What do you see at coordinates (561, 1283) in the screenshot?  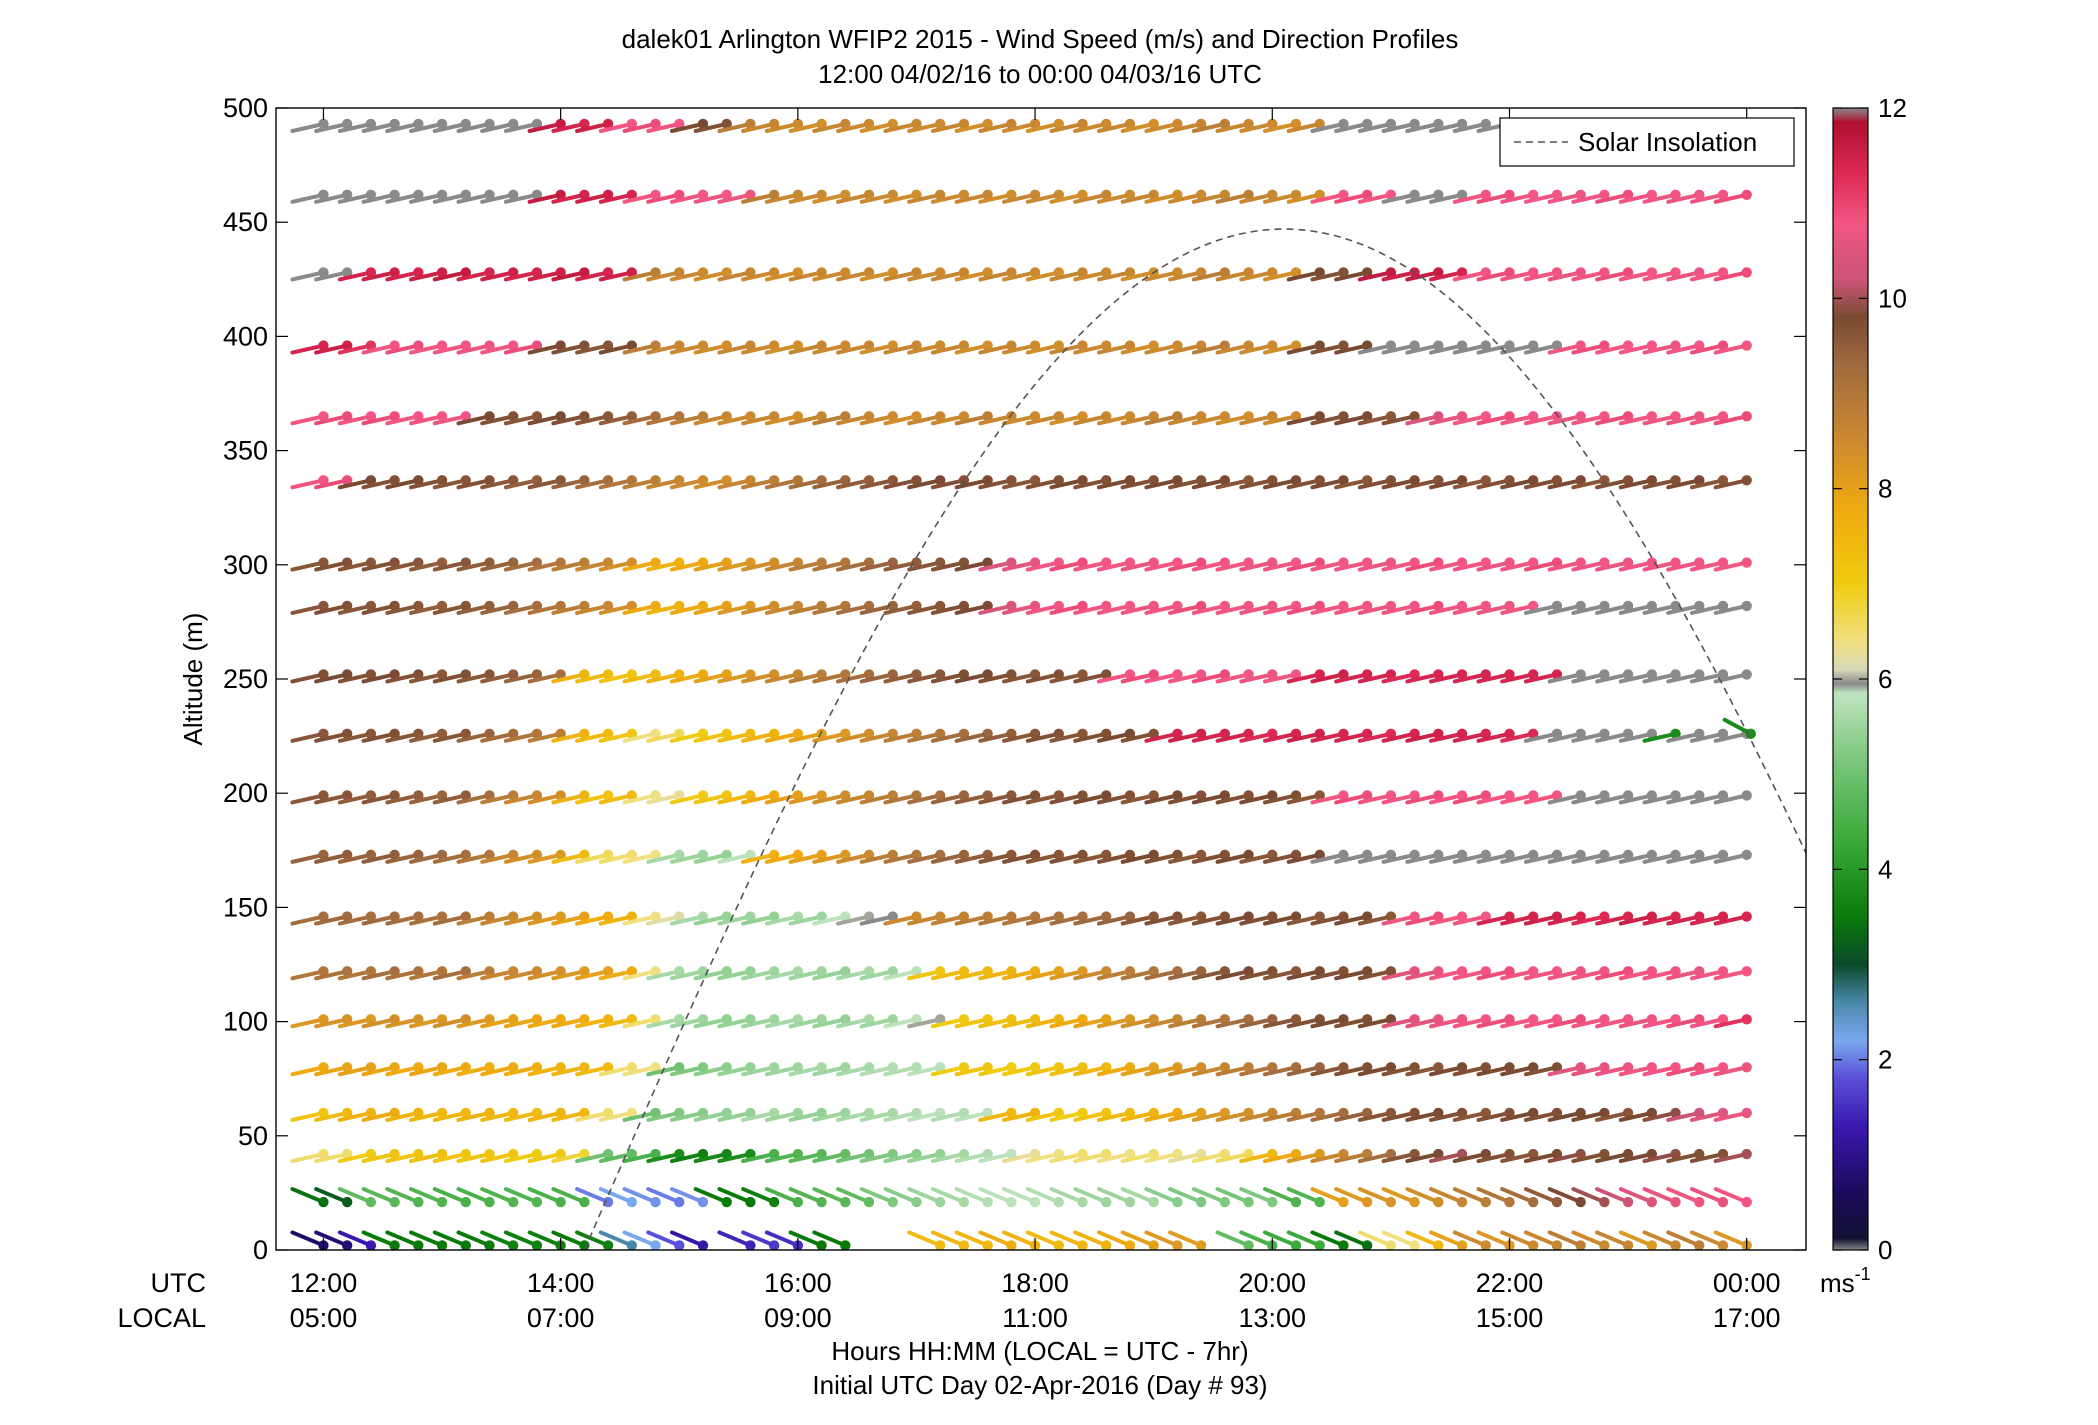 I see `x-tick-label-utc: 14:00` at bounding box center [561, 1283].